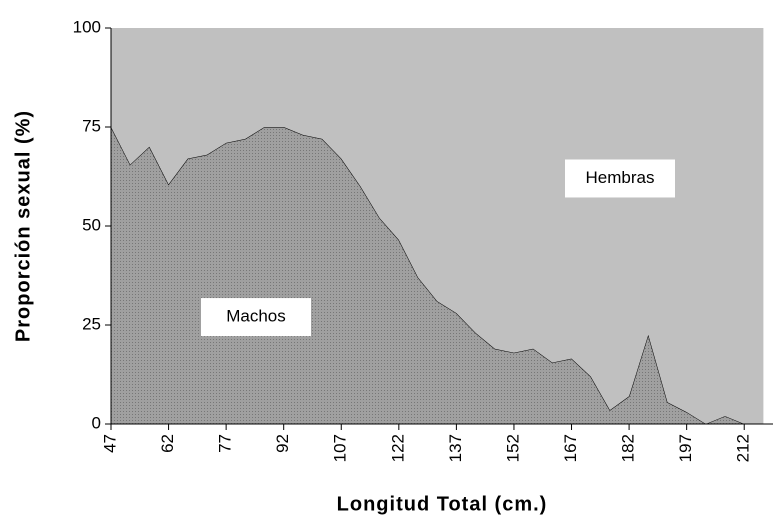 The width and height of the screenshot is (773, 526). What do you see at coordinates (397, 448) in the screenshot?
I see `x-tick-label: 122` at bounding box center [397, 448].